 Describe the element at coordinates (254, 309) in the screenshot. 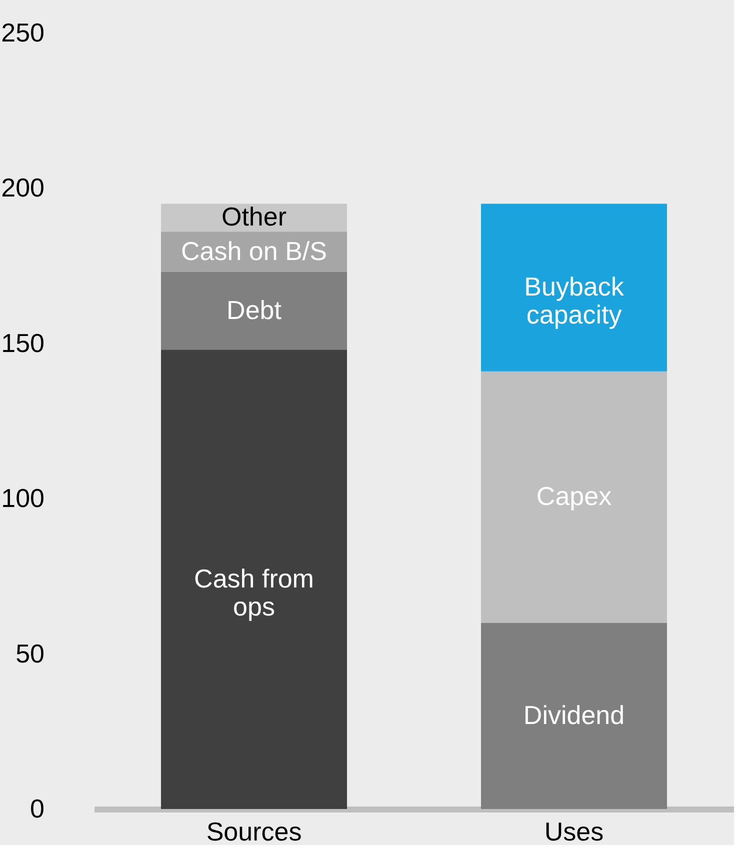

I see `series-label: Debt` at that location.